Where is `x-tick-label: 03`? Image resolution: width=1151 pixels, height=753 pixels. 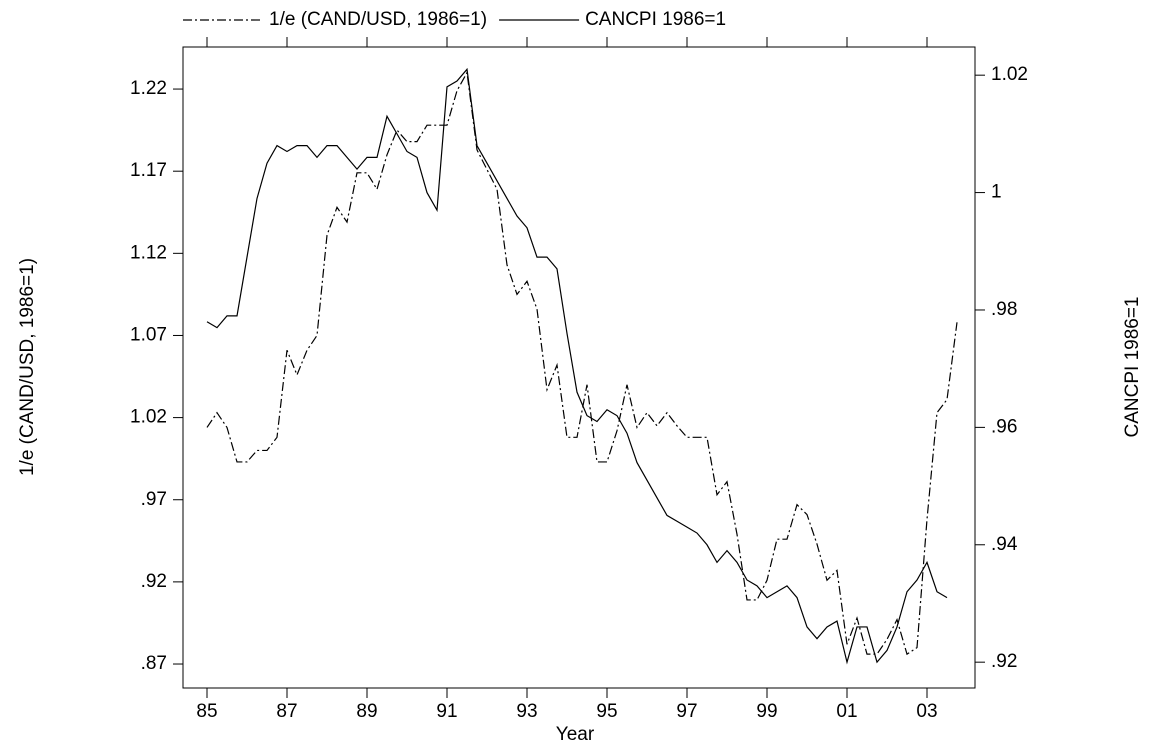 x-tick-label: 03 is located at coordinates (926, 711).